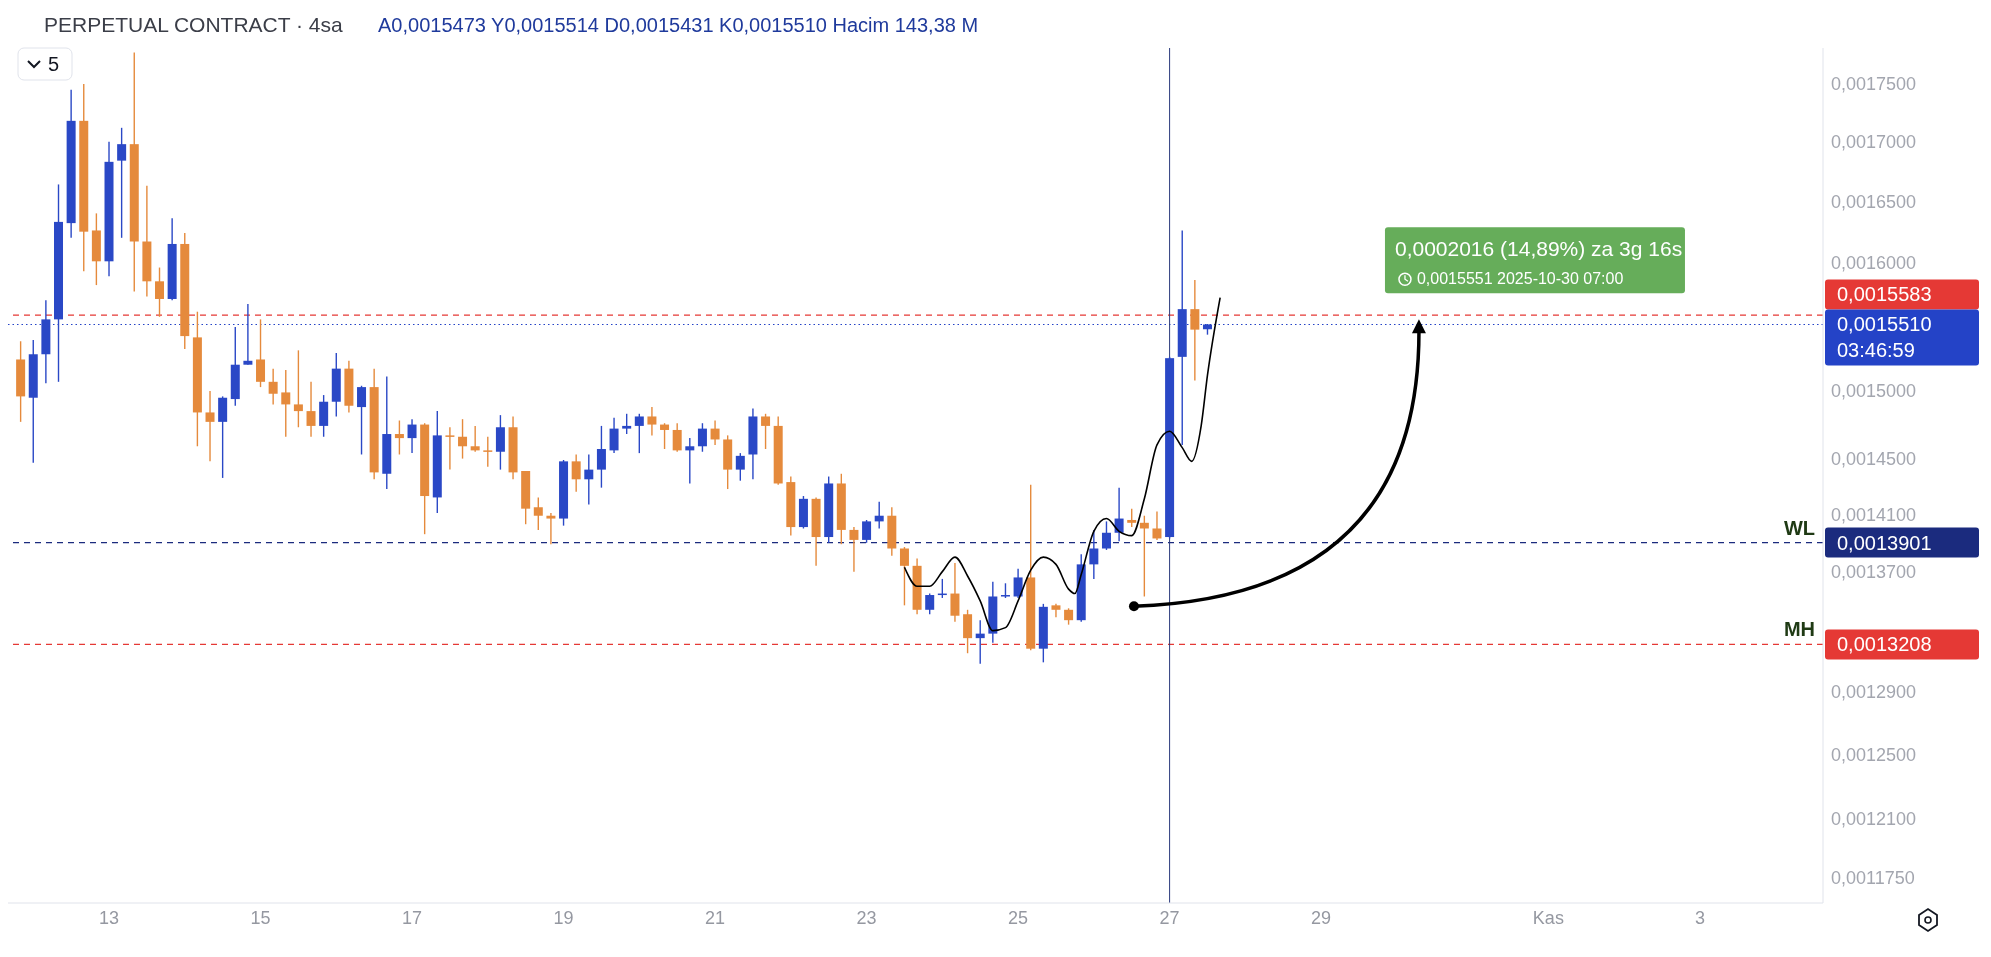  What do you see at coordinates (1874, 572) in the screenshot?
I see `y-tick-label: 0,0013700` at bounding box center [1874, 572].